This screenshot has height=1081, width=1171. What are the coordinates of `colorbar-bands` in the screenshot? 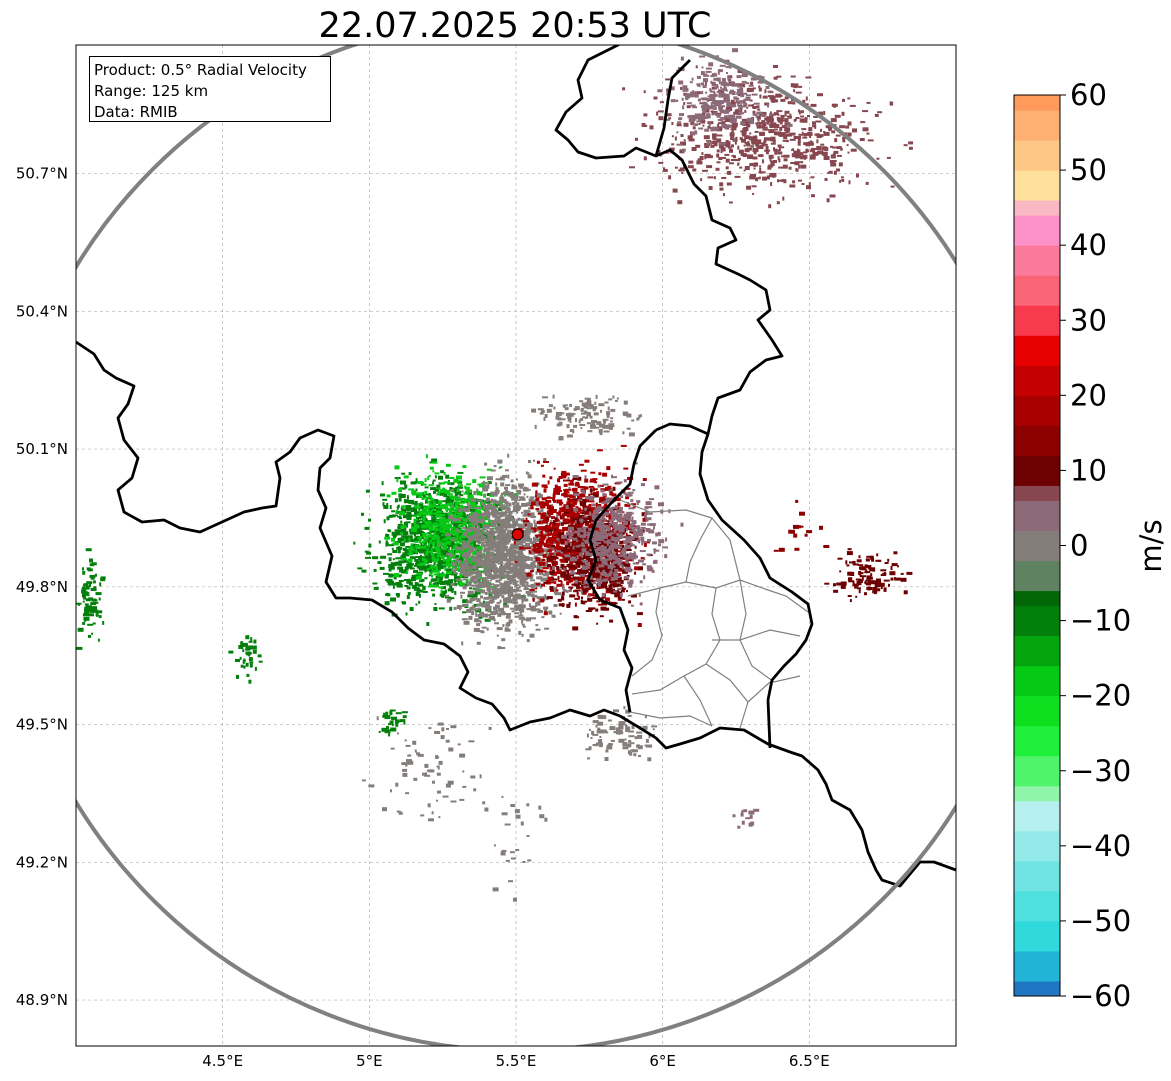 It's located at (1037, 546).